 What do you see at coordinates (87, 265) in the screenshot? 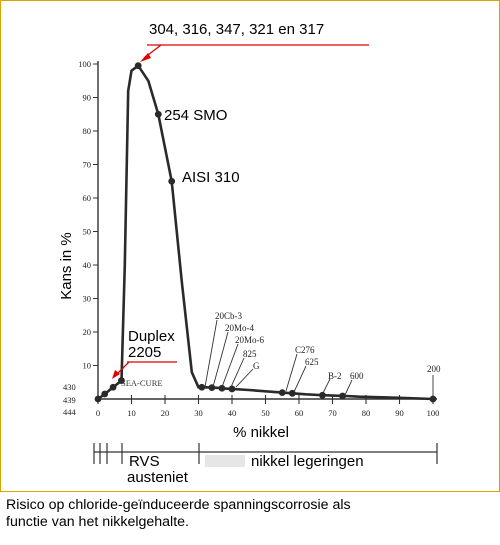
I see `y-tick-label: 40` at bounding box center [87, 265].